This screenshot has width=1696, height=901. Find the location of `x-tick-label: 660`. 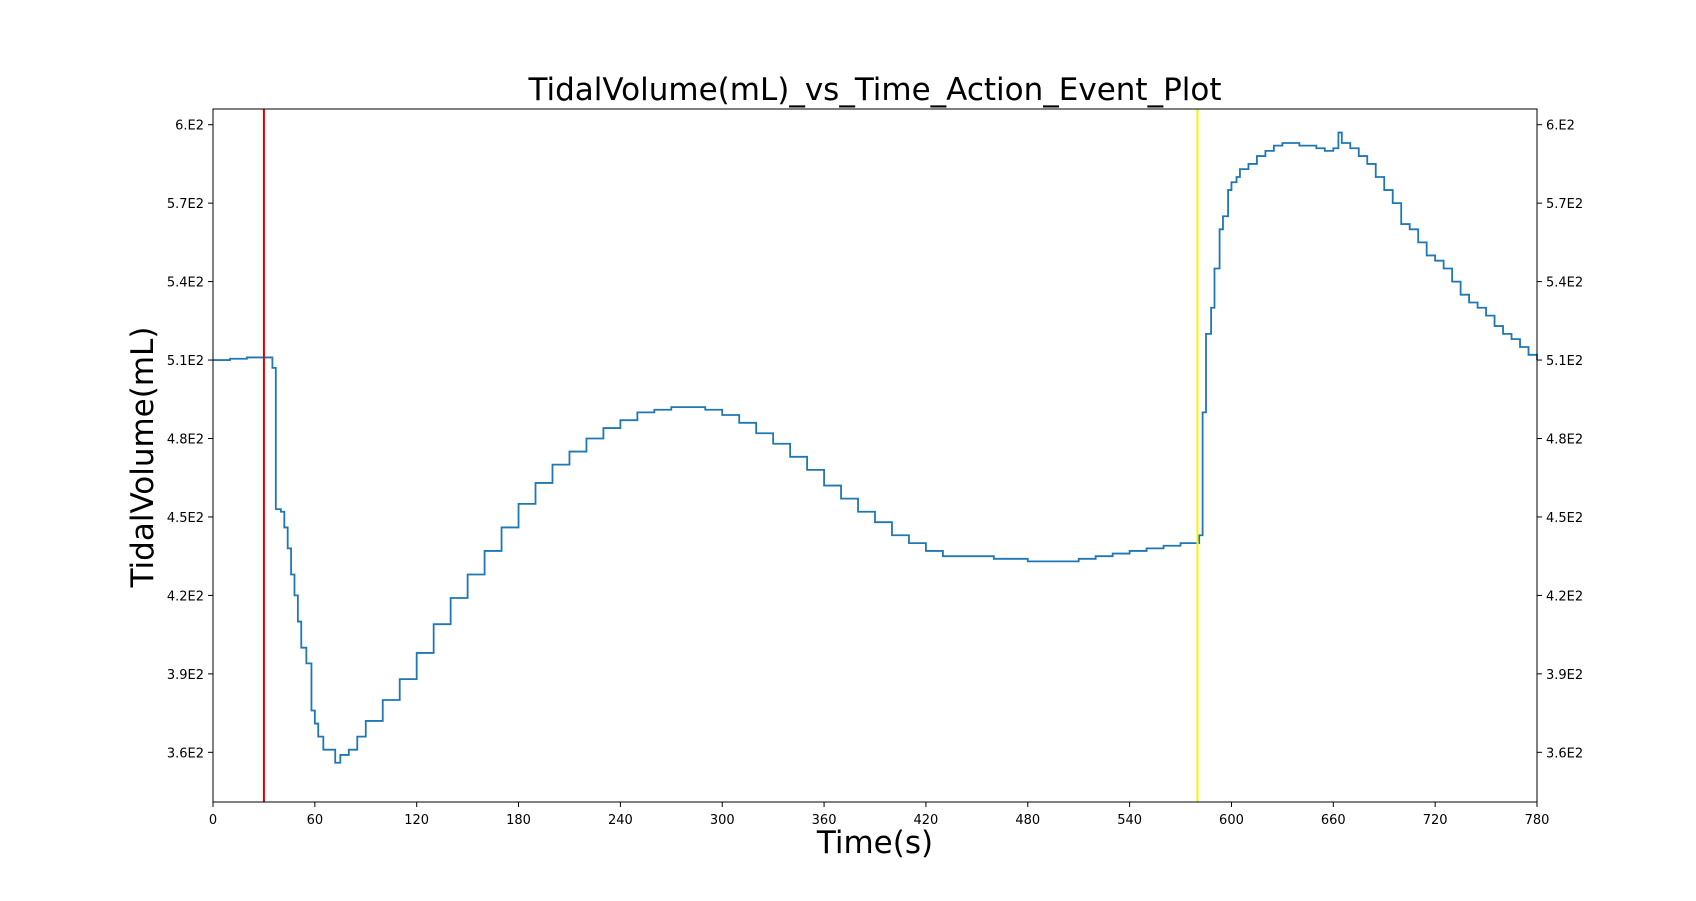

x-tick-label: 660 is located at coordinates (1333, 820).